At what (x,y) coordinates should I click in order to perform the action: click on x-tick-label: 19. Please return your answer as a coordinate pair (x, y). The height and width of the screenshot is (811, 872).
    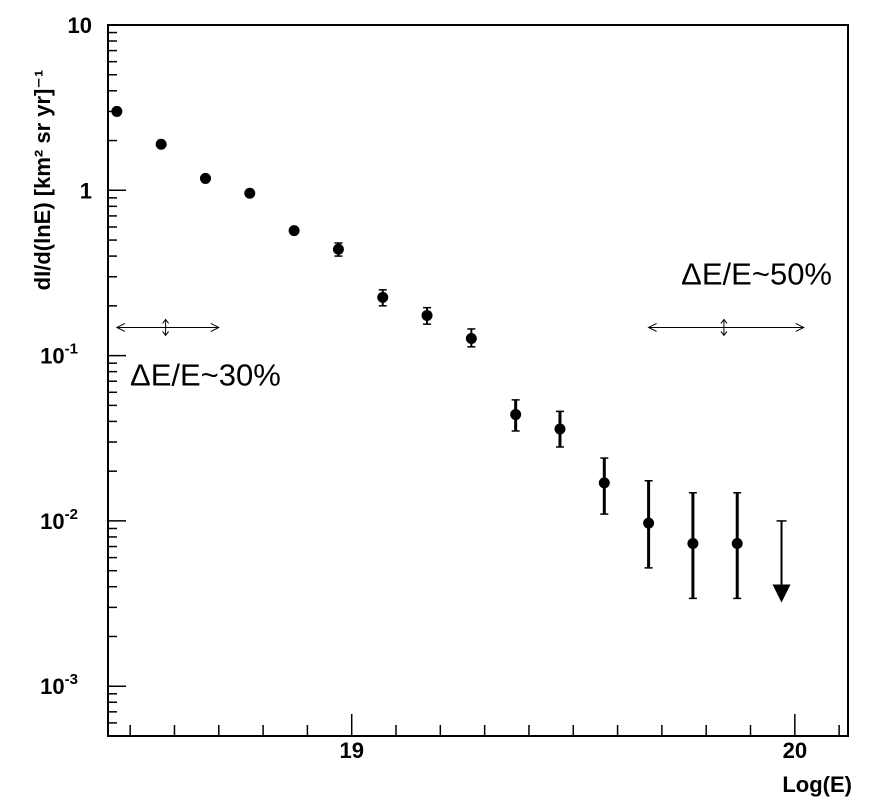
    Looking at the image, I should click on (351, 750).